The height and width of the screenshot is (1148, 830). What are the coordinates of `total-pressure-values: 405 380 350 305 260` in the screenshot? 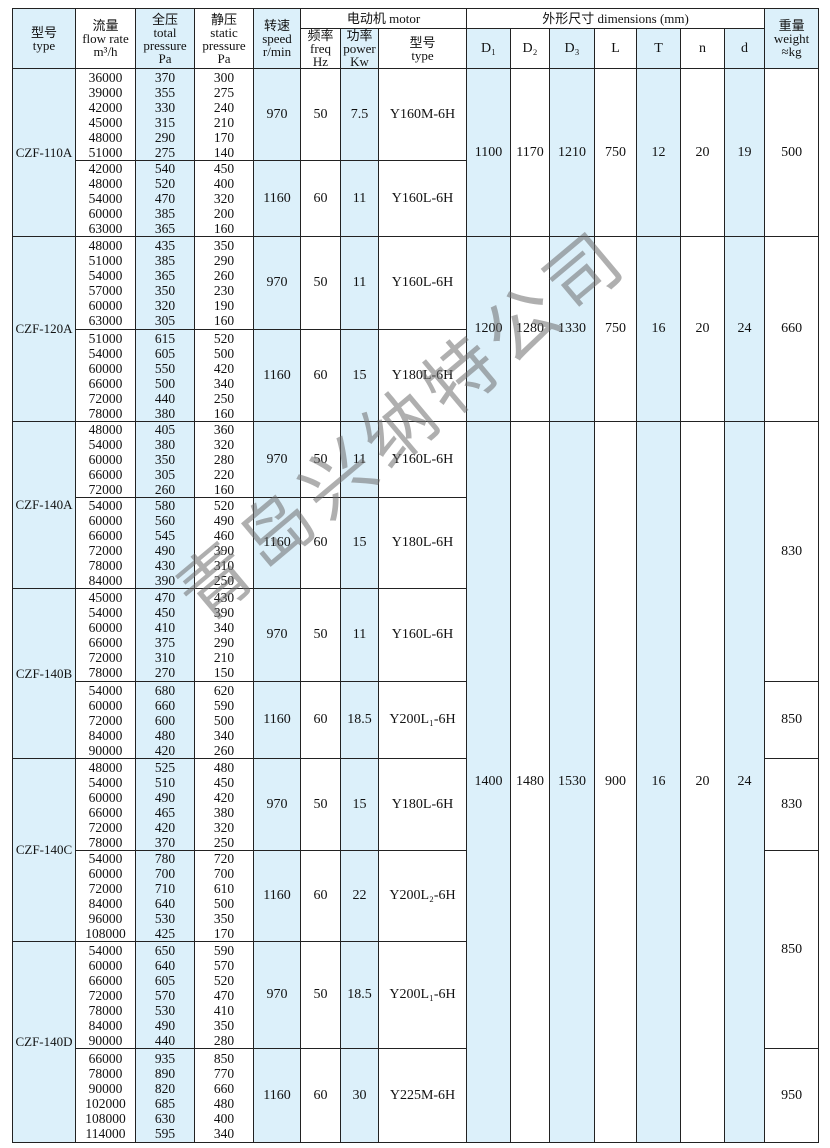 It's located at (165, 459).